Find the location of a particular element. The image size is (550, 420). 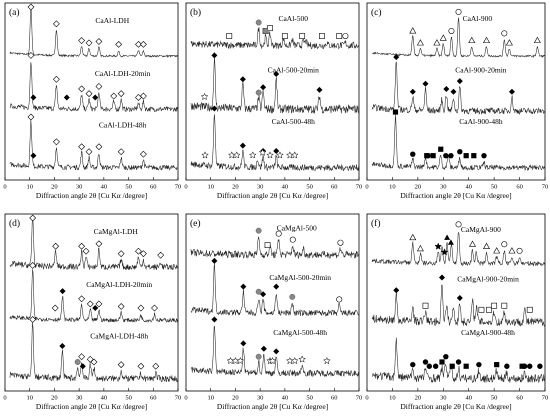

series-label: CaMgAl-900-20min is located at coordinates (488, 279).